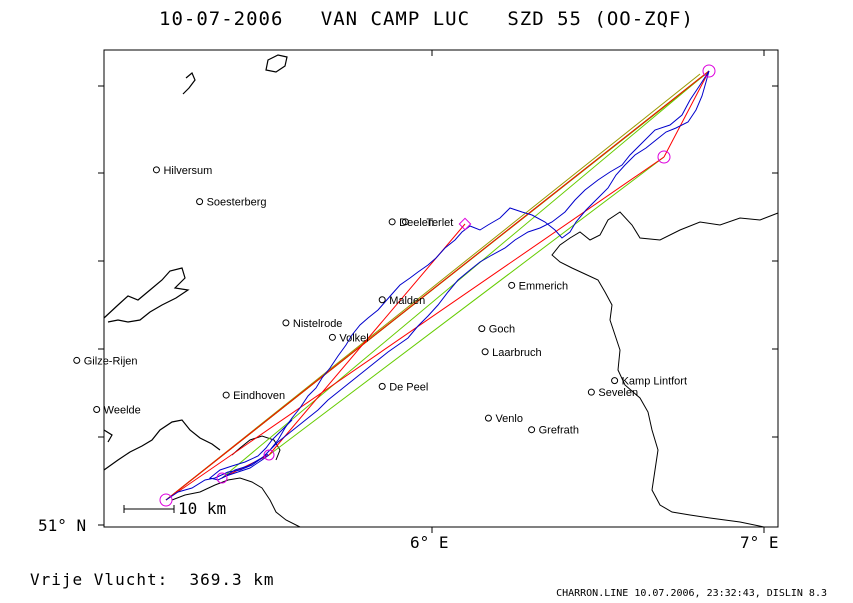 Image resolution: width=853 pixels, height=603 pixels. I want to click on city-label: Sevelen, so click(618, 393).